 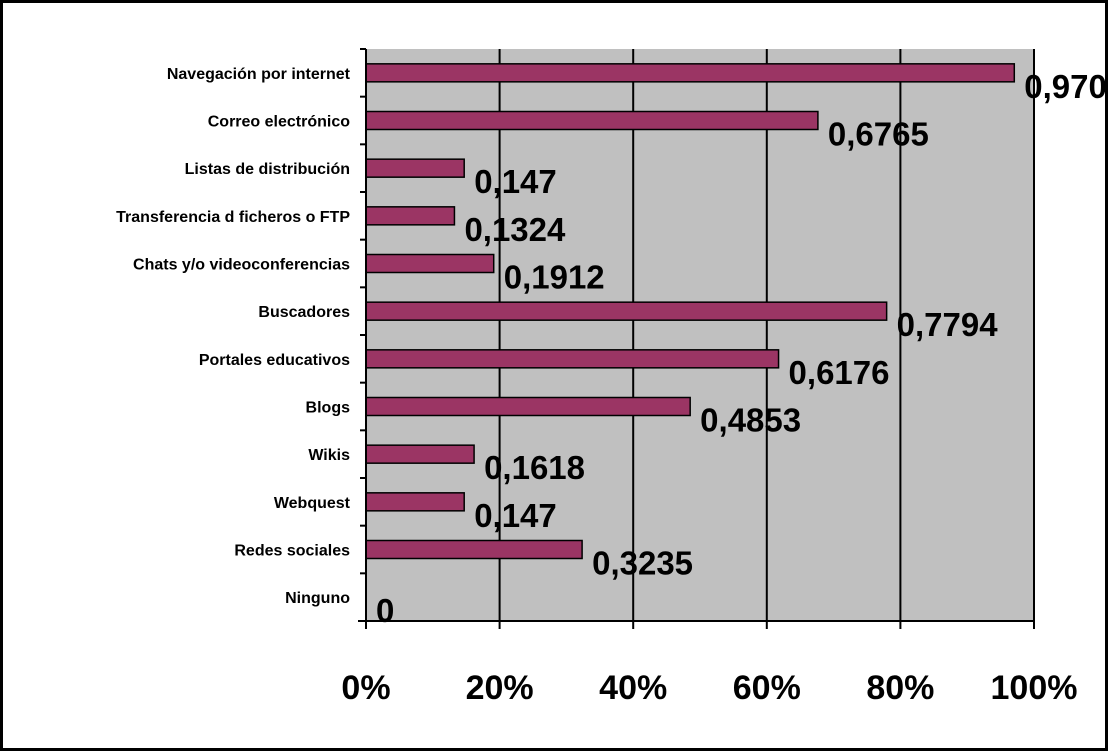 I want to click on category-label: Correo electrónico, so click(x=279, y=122).